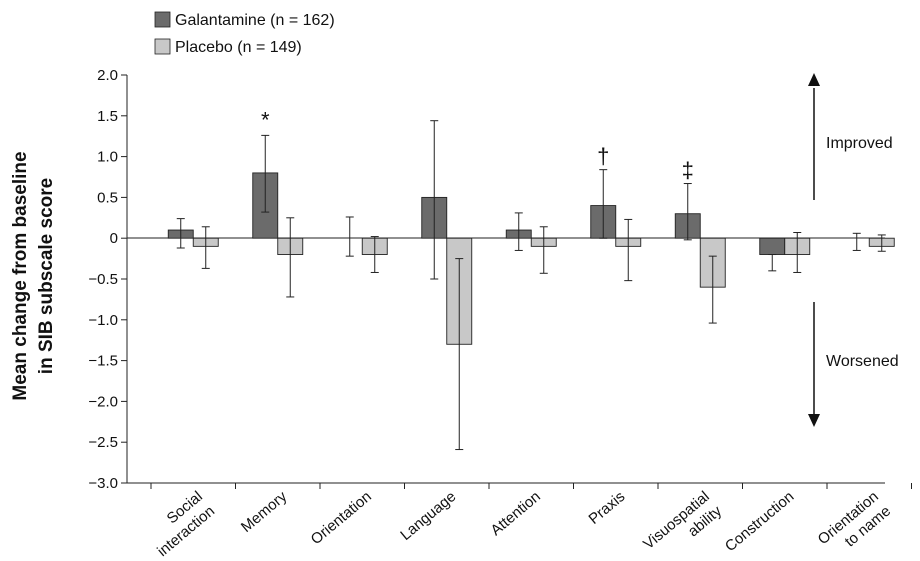 This screenshot has height=561, width=920. I want to click on legend-label-galantamine: Galantamine (n = 162), so click(255, 20).